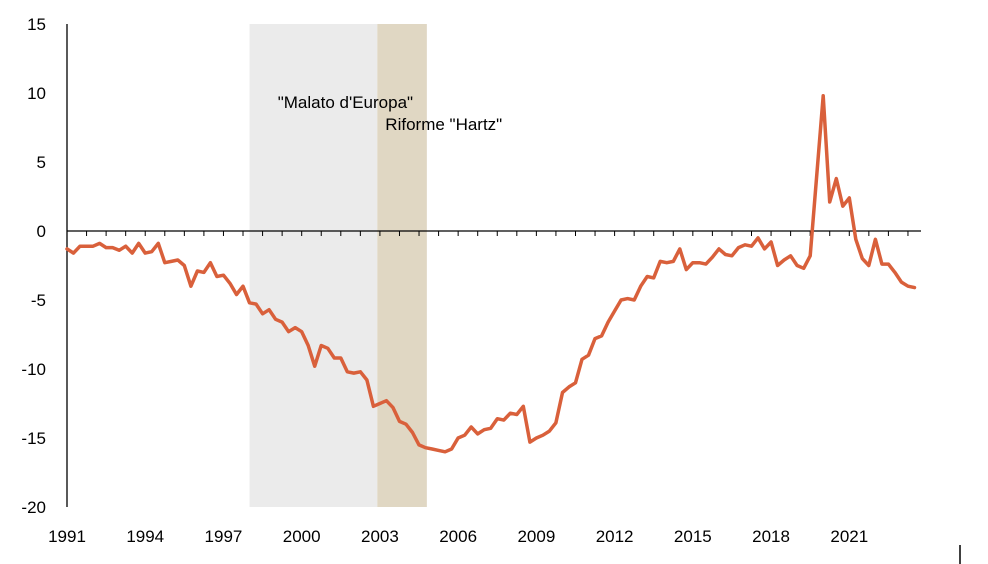 The height and width of the screenshot is (564, 988). What do you see at coordinates (41, 162) in the screenshot?
I see `y-tick-label: 5` at bounding box center [41, 162].